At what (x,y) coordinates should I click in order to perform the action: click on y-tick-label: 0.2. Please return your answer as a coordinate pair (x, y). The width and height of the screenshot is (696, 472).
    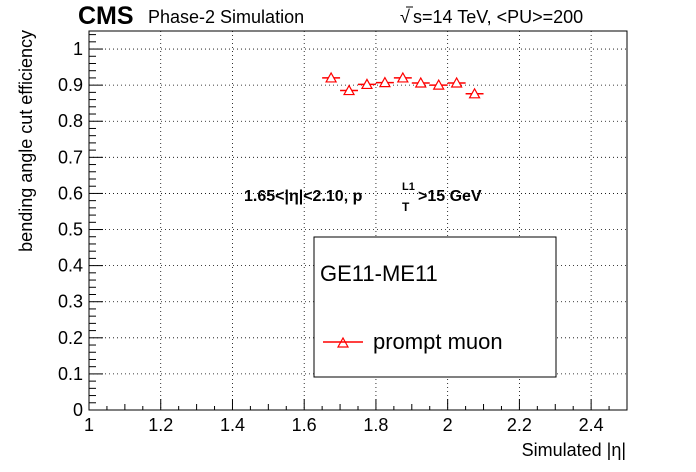
    Looking at the image, I should click on (70, 338).